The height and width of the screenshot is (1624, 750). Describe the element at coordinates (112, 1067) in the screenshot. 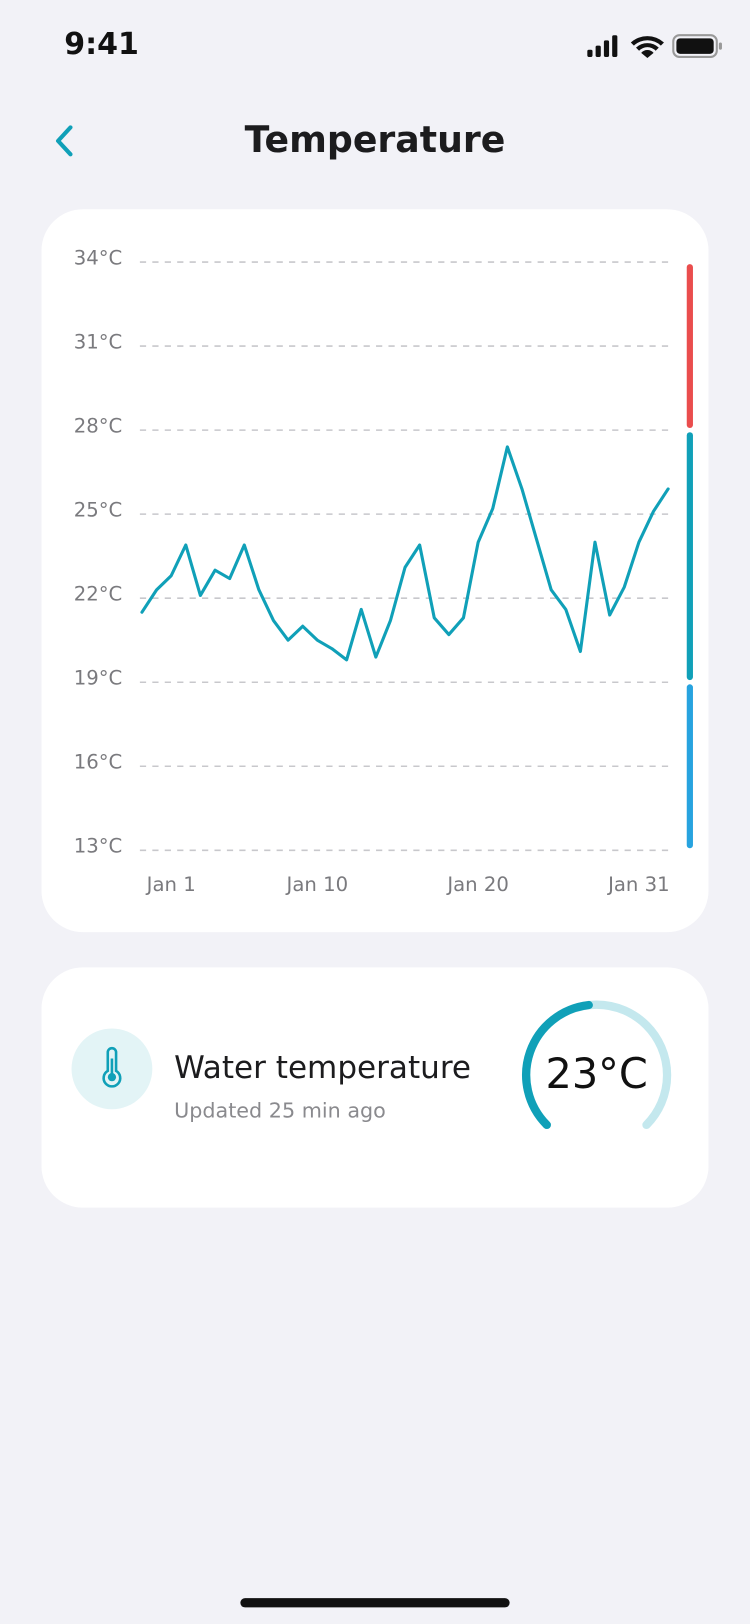

I see `thermometer-icon` at that location.